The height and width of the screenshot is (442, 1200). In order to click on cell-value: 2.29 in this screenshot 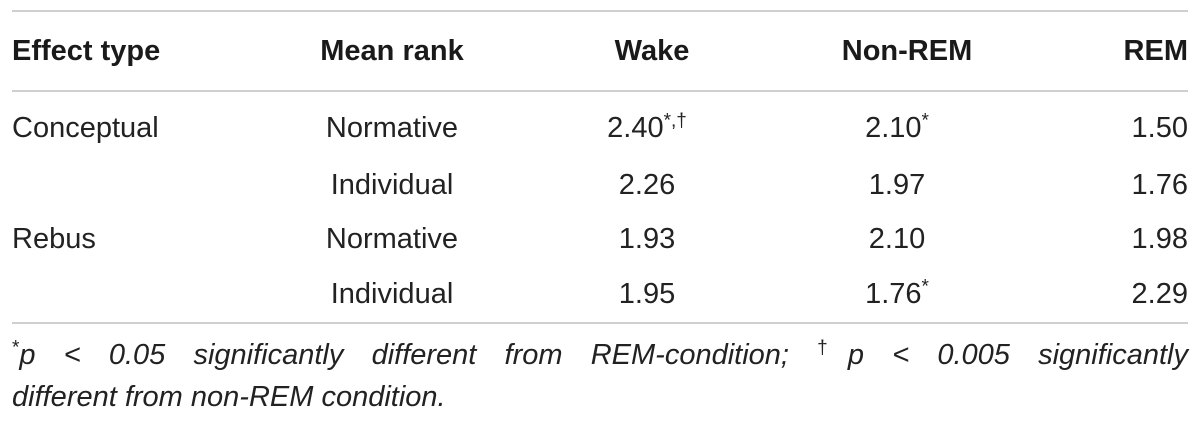, I will do `click(1159, 293)`.